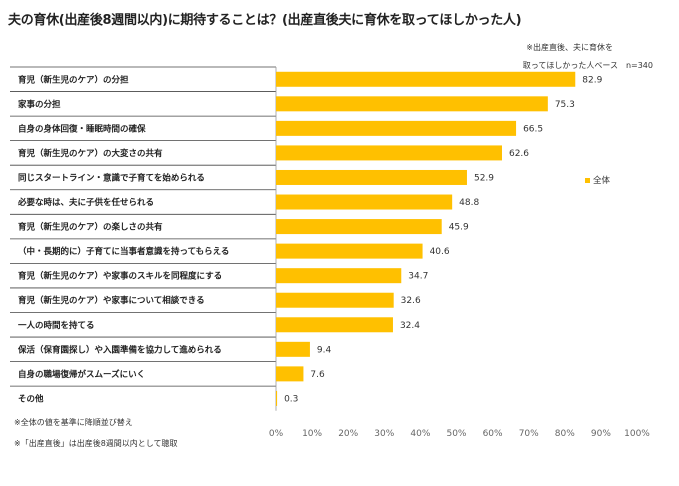  Describe the element at coordinates (111, 300) in the screenshot. I see `category-label: 育児（新生児のケア）や家事について相談できる` at that location.